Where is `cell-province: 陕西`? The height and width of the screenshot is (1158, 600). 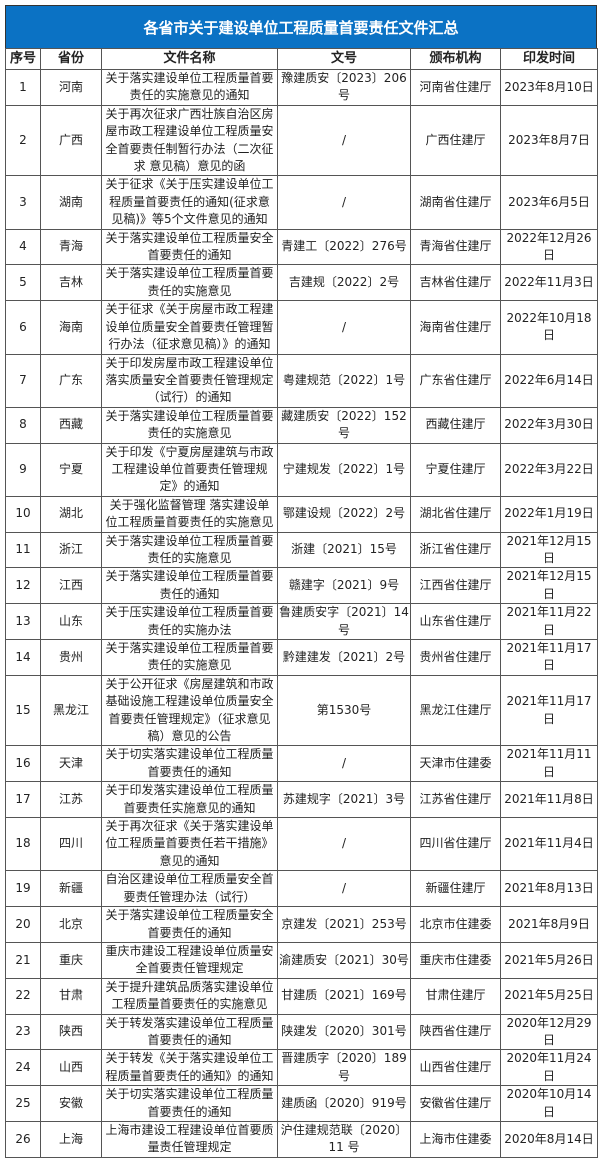 cell-province: 陕西 is located at coordinates (71, 1032).